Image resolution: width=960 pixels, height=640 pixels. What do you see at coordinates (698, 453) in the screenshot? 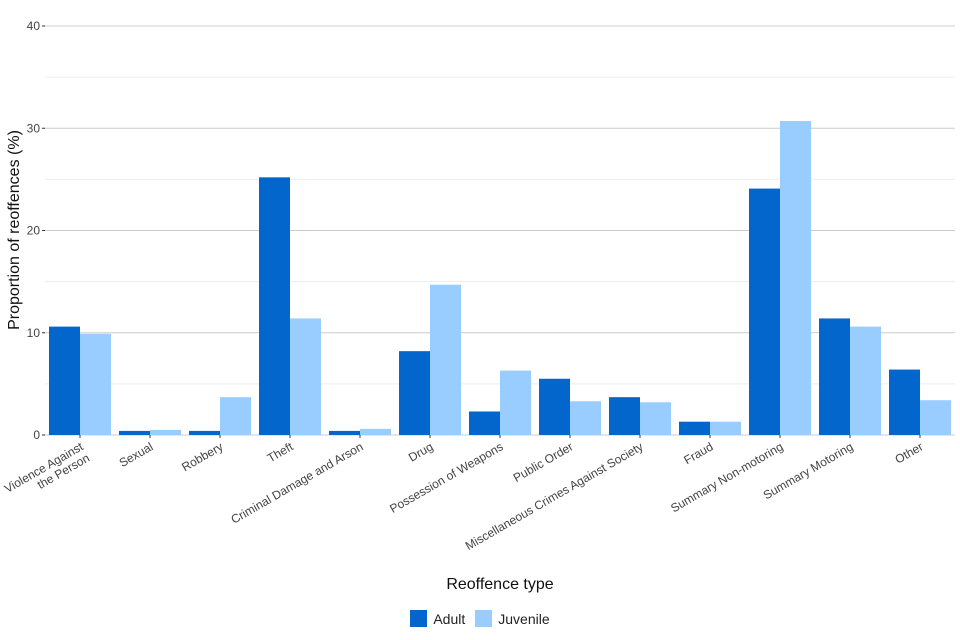
I see `x-tick-label: Fraud` at bounding box center [698, 453].